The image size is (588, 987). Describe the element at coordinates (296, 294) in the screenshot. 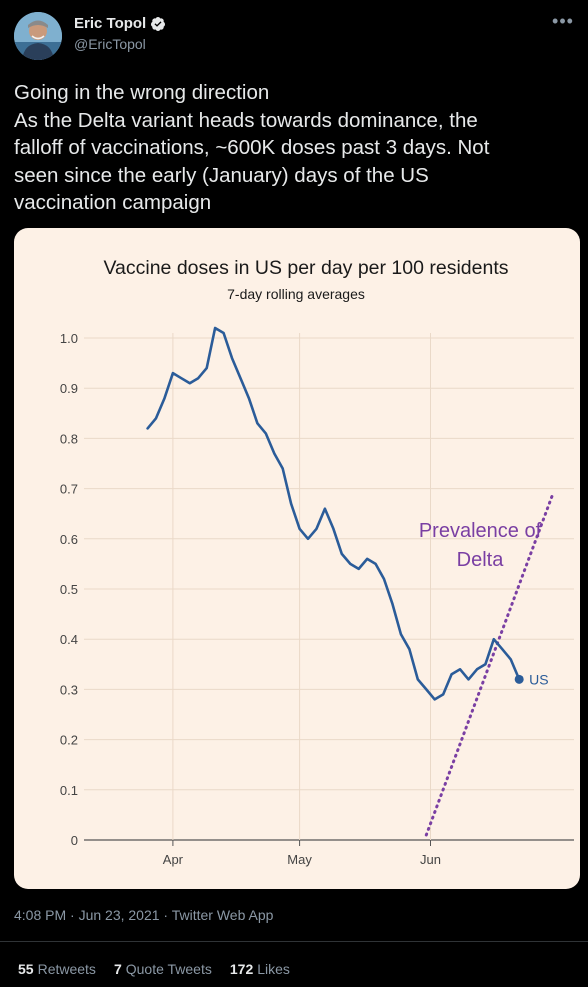

I see `chart-subtitle: 7-day rolling averages` at that location.